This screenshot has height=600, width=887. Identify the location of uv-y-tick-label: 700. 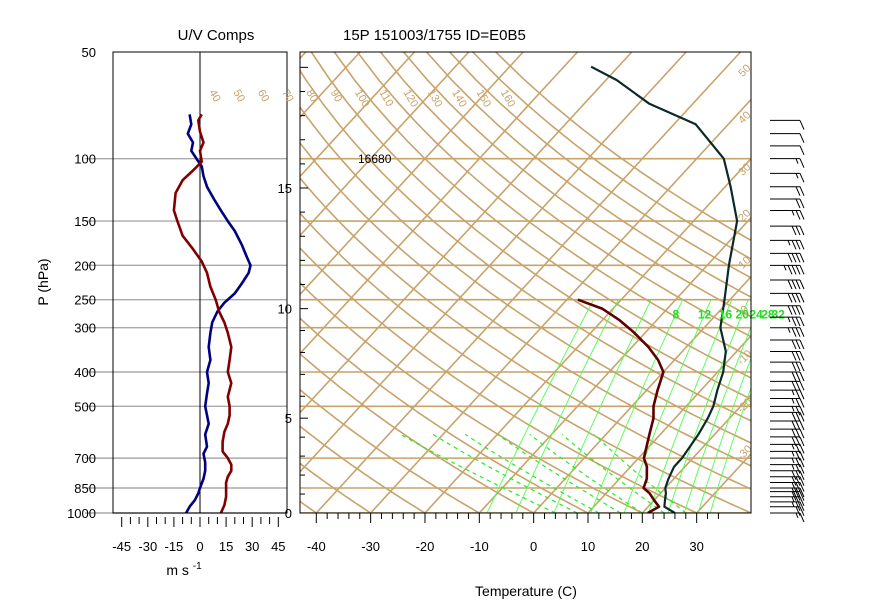
(85, 458).